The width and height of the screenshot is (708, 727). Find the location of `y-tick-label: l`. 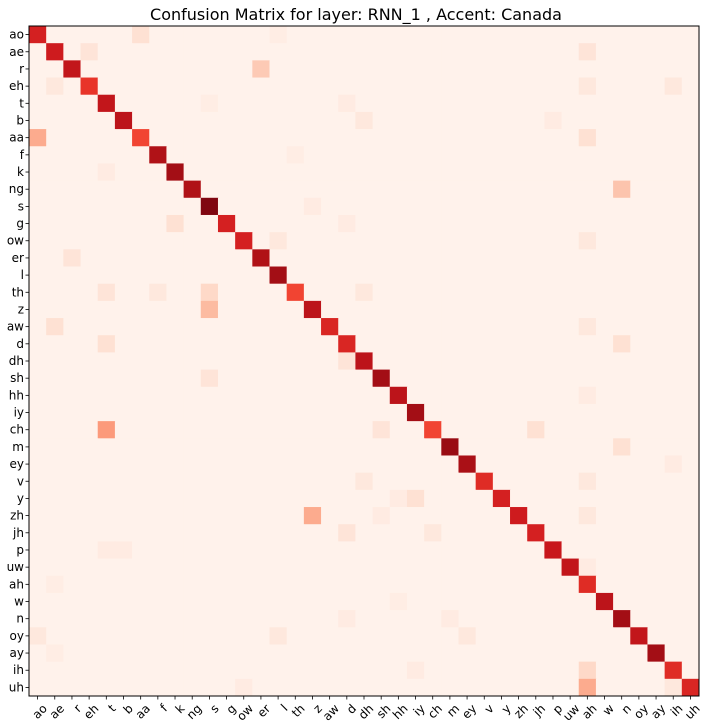

y-tick-label: l is located at coordinates (22, 275).